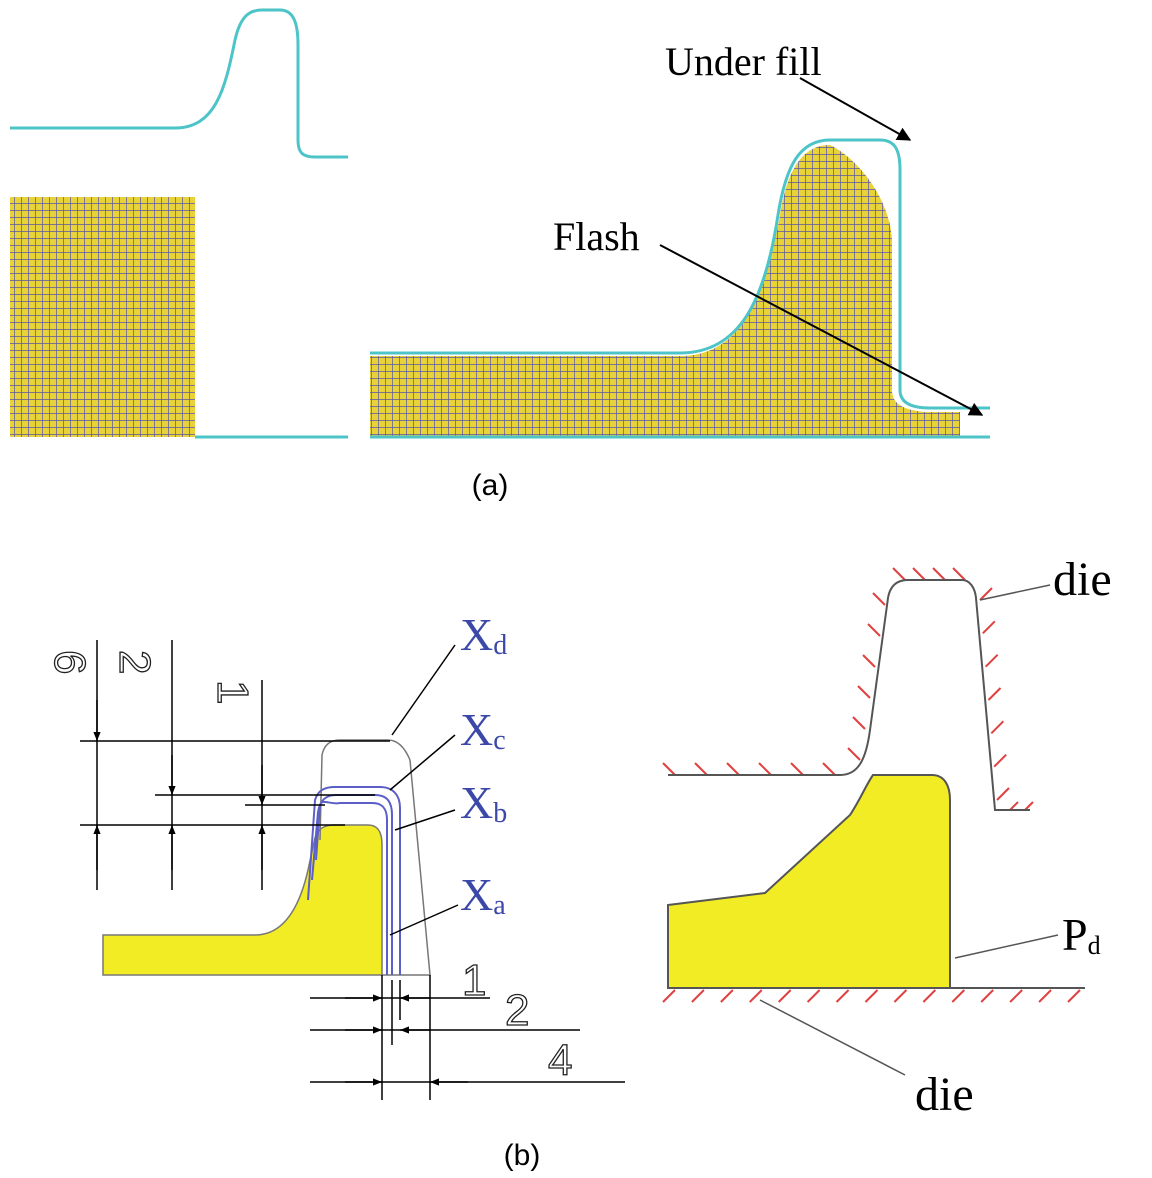 This screenshot has width=1152, height=1178. What do you see at coordinates (483, 895) in the screenshot?
I see `x-label: Xa` at bounding box center [483, 895].